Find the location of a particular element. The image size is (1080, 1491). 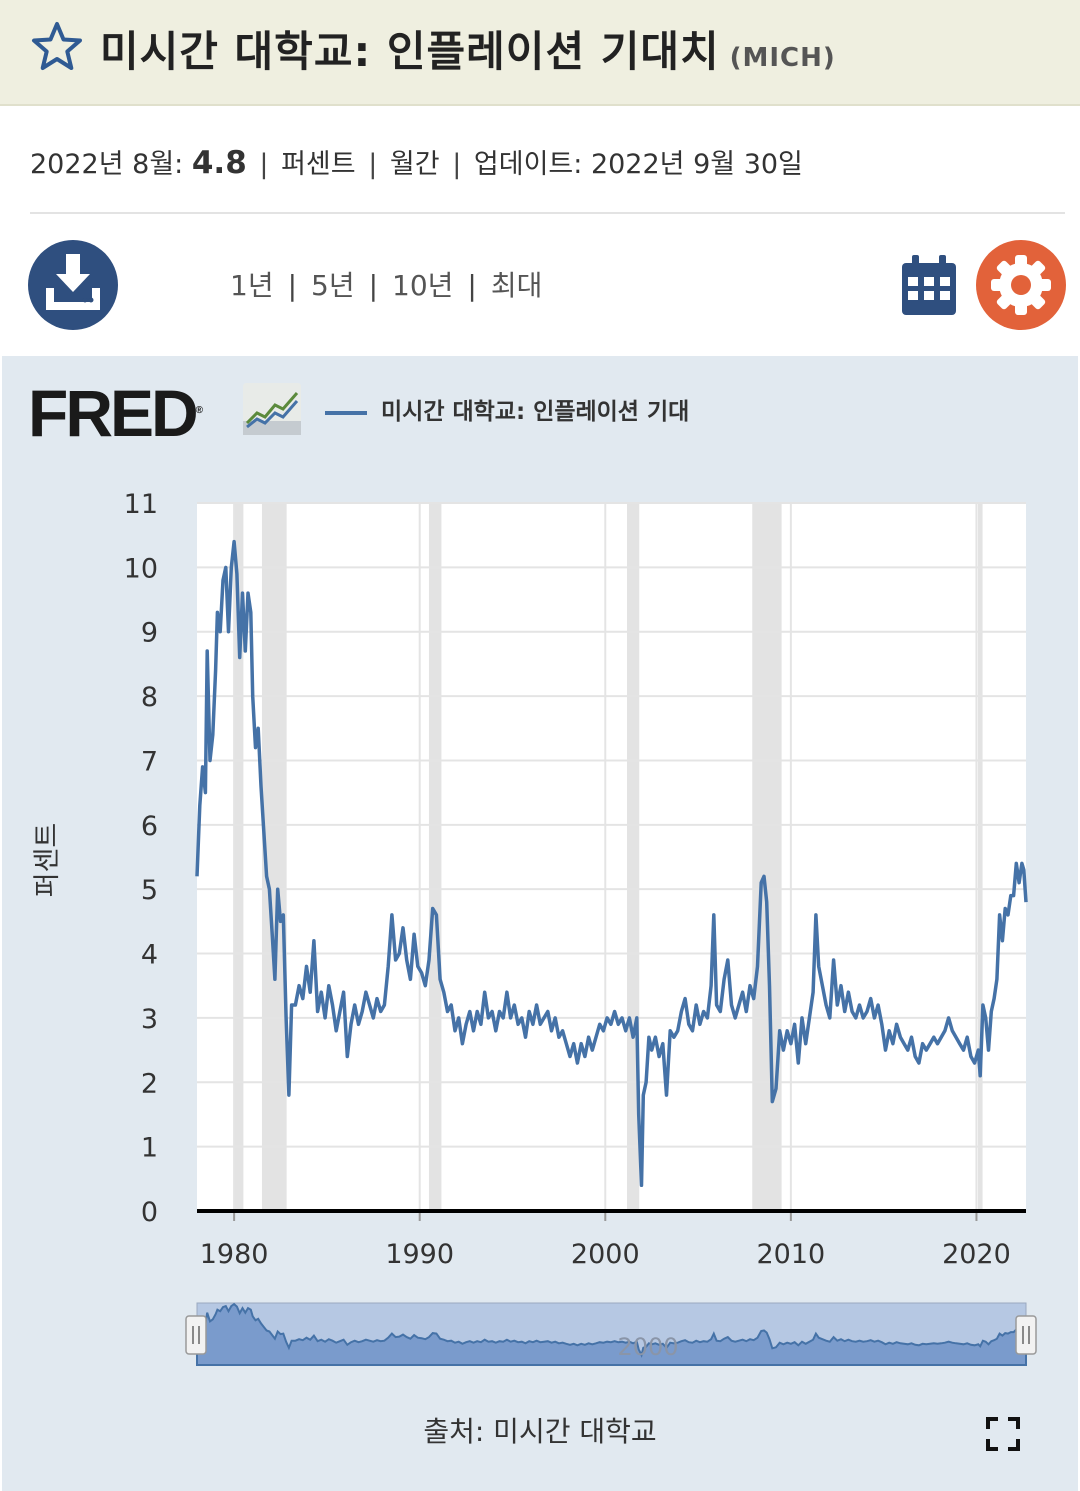

fullscreen-icon is located at coordinates (1003, 1434).